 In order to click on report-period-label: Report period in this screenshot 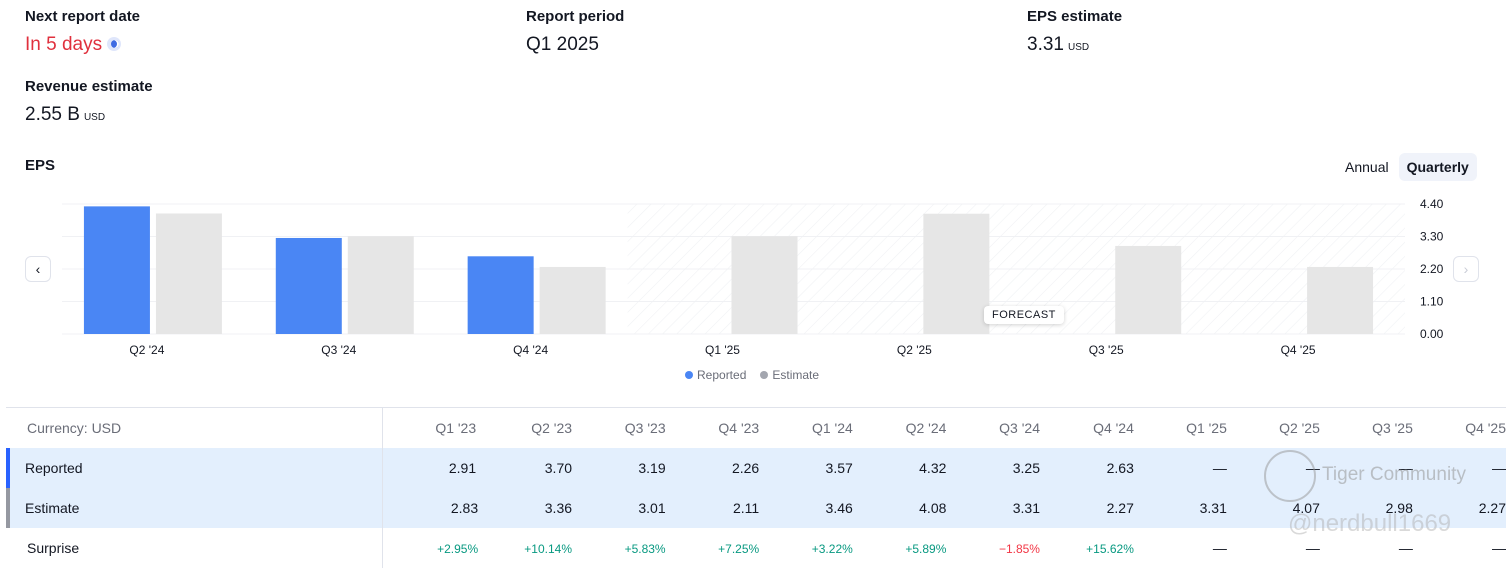, I will do `click(575, 16)`.